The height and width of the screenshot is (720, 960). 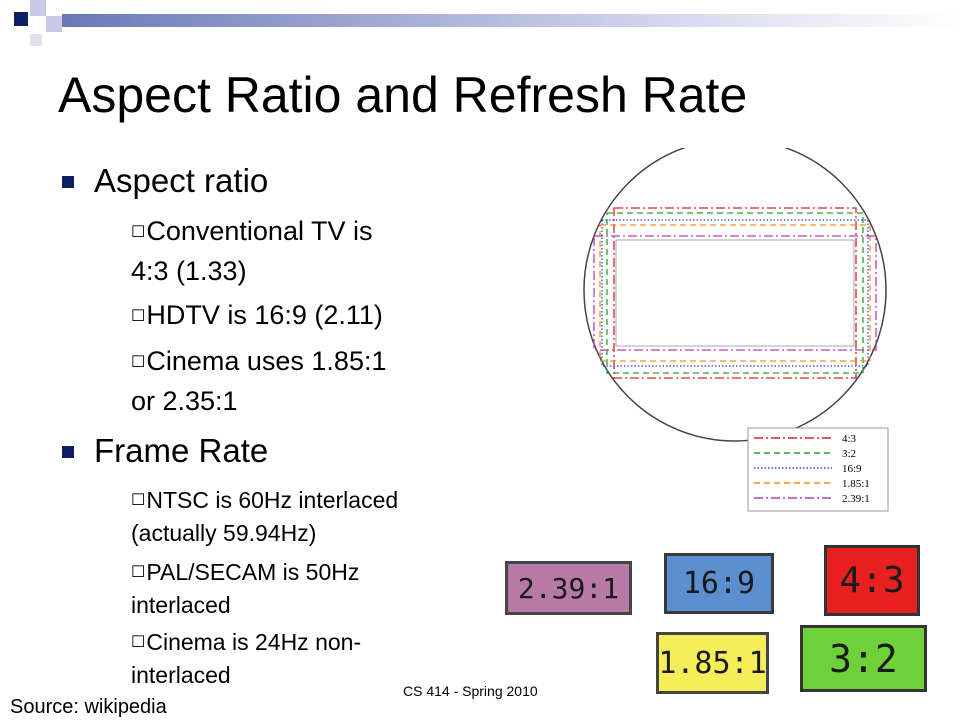 I want to click on ratio-box-16-9: 16:9, so click(x=719, y=583).